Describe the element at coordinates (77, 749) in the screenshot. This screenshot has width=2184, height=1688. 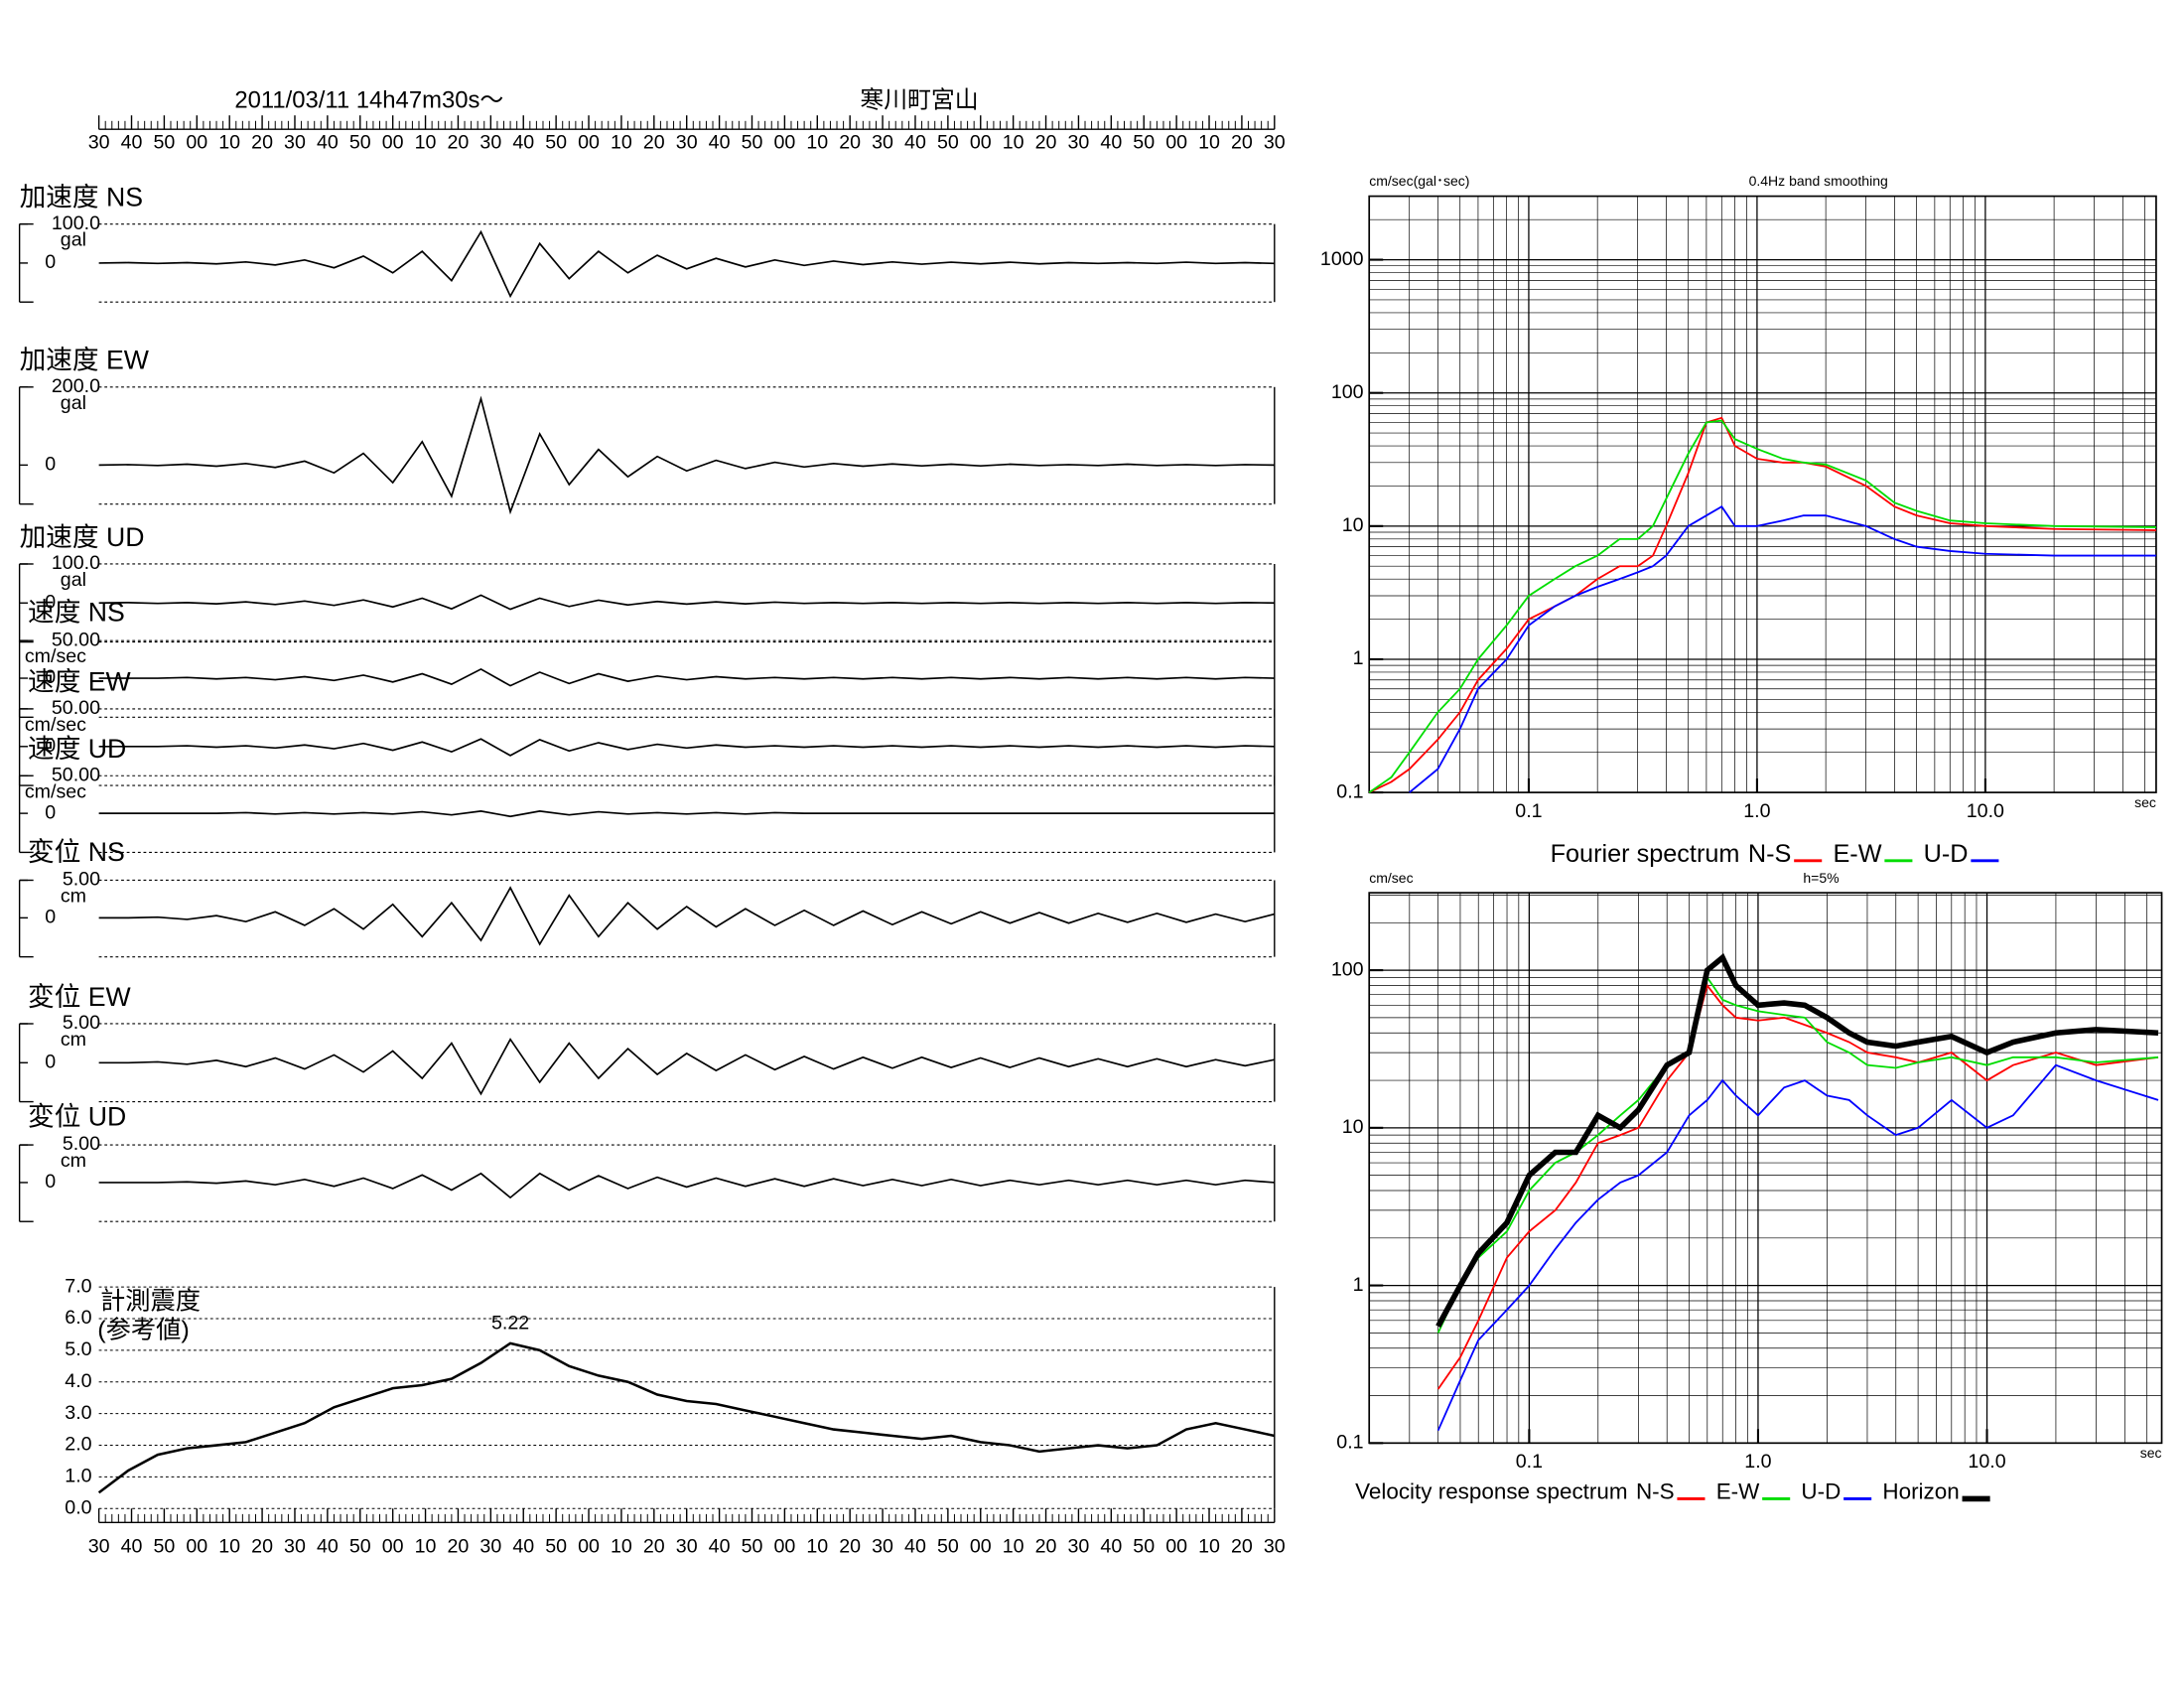
I see `panel-title: 速度 UD` at that location.